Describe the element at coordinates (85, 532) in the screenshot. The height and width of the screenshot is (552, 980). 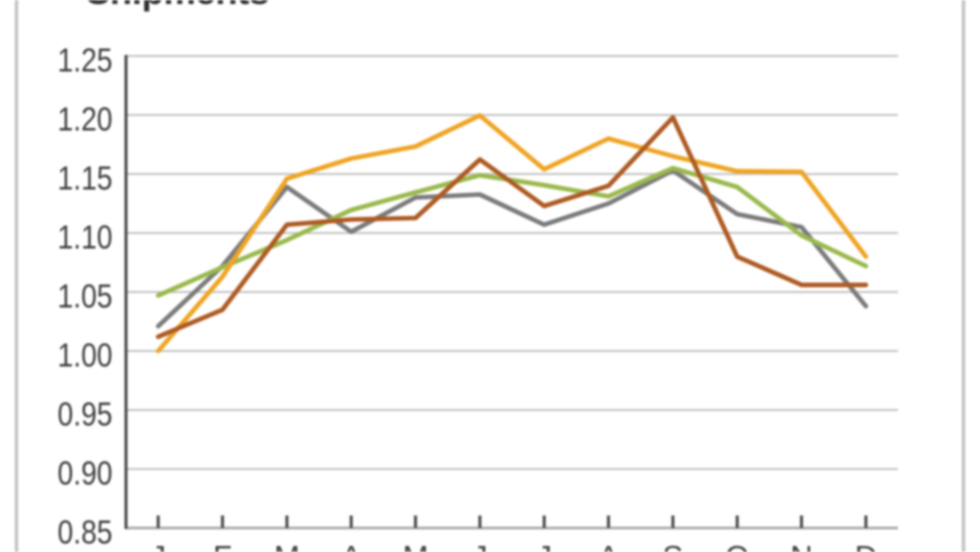
I see `svg-text: 0.85` at that location.